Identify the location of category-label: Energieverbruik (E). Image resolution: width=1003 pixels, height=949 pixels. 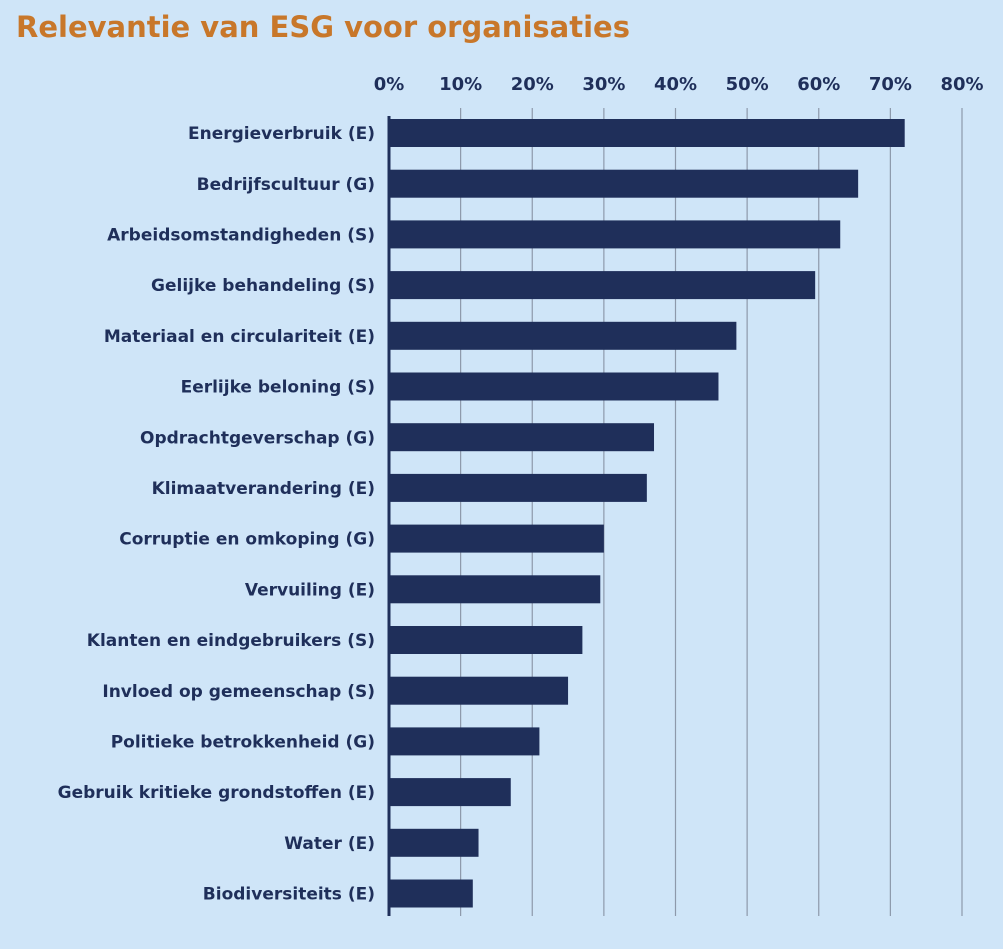
(281, 134).